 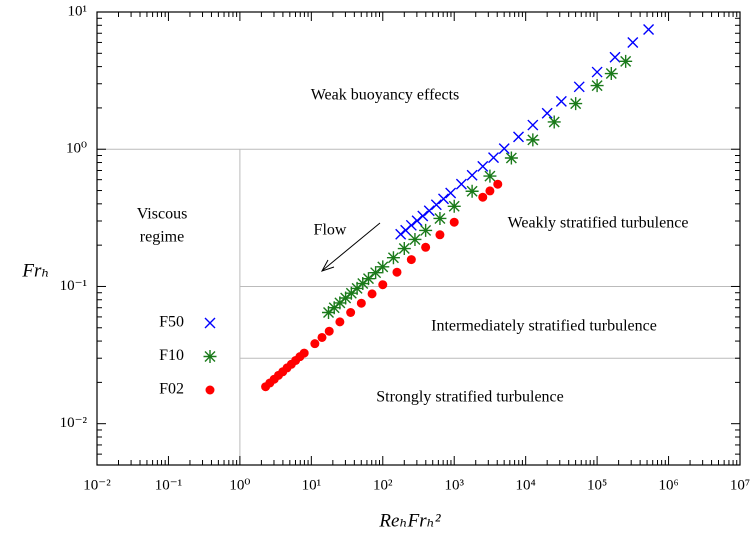 What do you see at coordinates (35, 270) in the screenshot?
I see `y-axis-label: Frₕ` at bounding box center [35, 270].